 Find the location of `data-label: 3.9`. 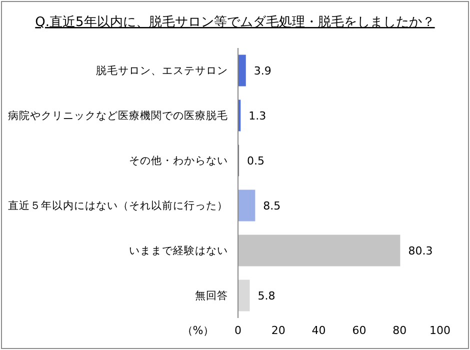

data-label: 3.9 is located at coordinates (263, 71).